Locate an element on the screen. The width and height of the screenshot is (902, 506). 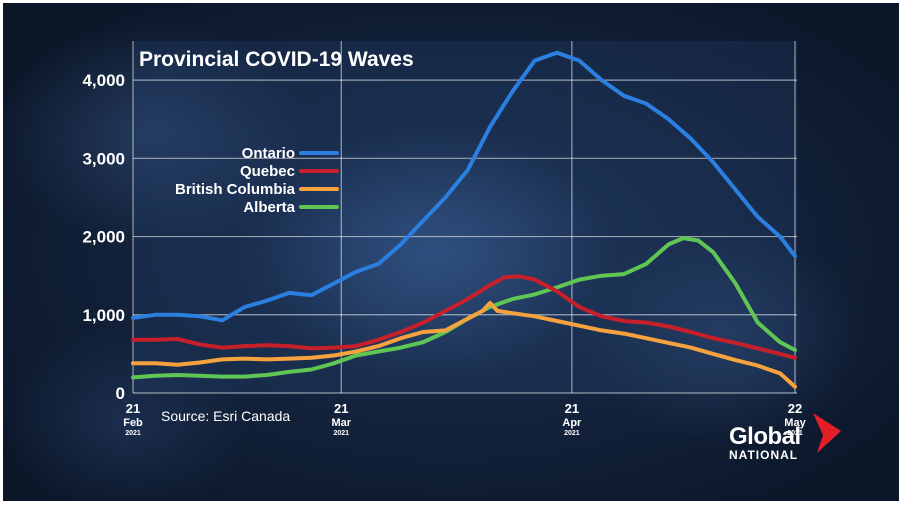
x-tick-month: Apr is located at coordinates (572, 423).